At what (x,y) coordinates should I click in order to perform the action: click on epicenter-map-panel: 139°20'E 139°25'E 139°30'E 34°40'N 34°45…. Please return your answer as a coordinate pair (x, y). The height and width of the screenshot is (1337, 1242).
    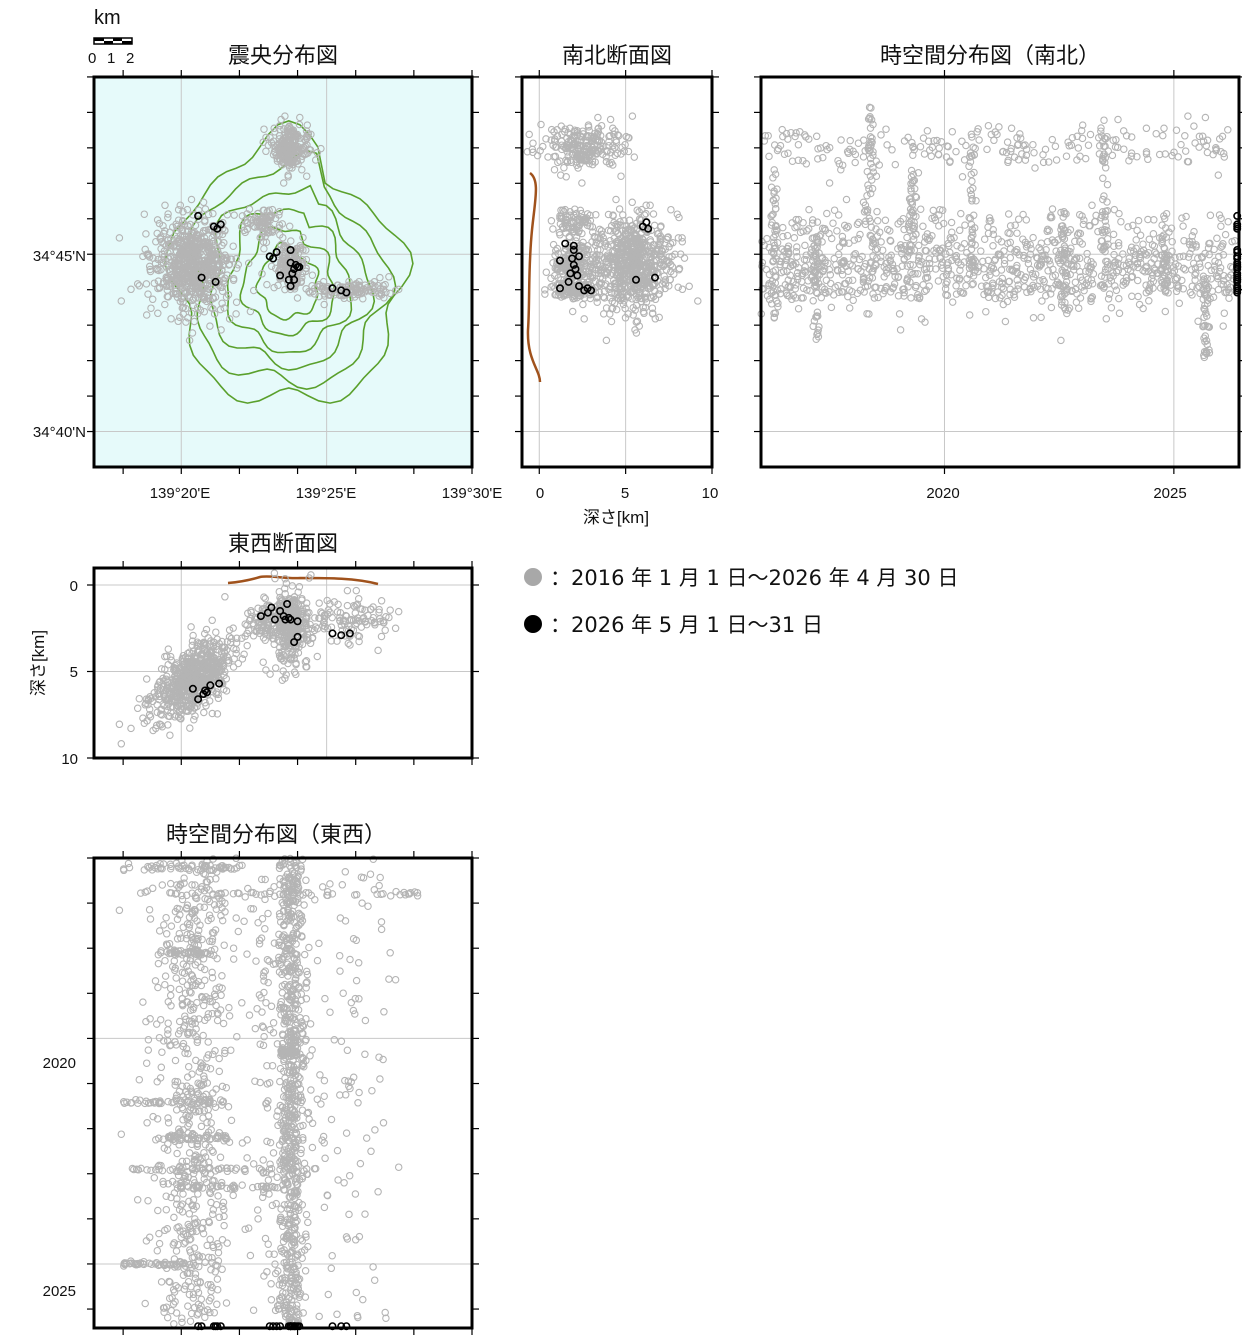
    Looking at the image, I should click on (267, 286).